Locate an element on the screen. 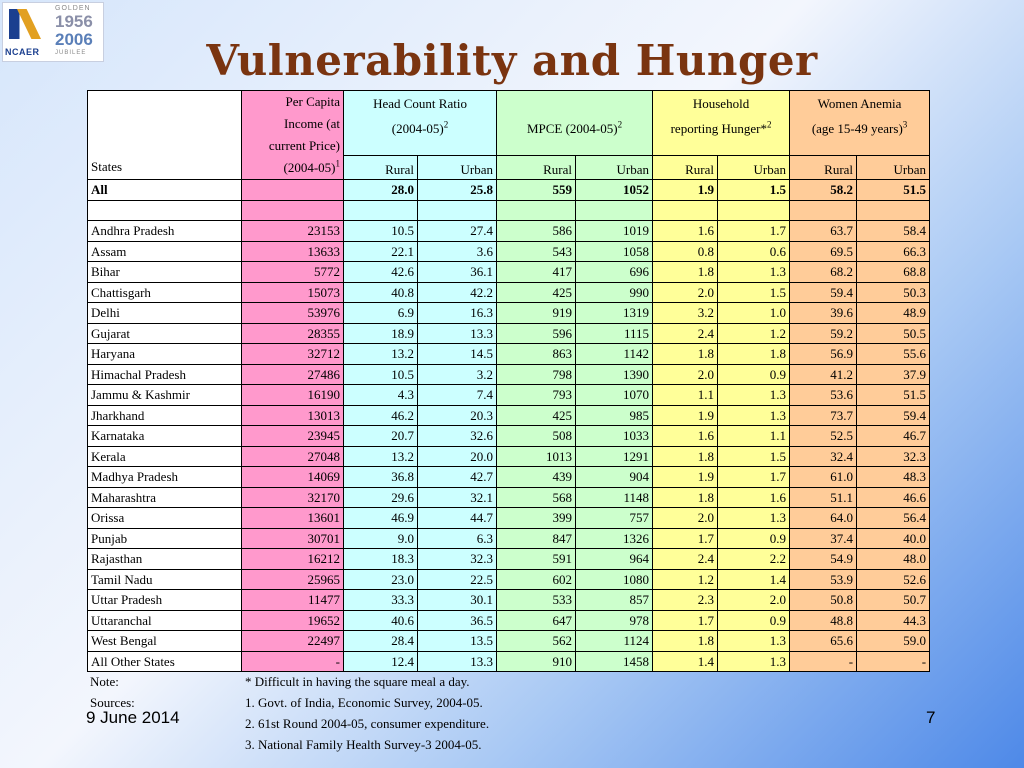  cell-hh-urban: 2.2 is located at coordinates (754, 559).